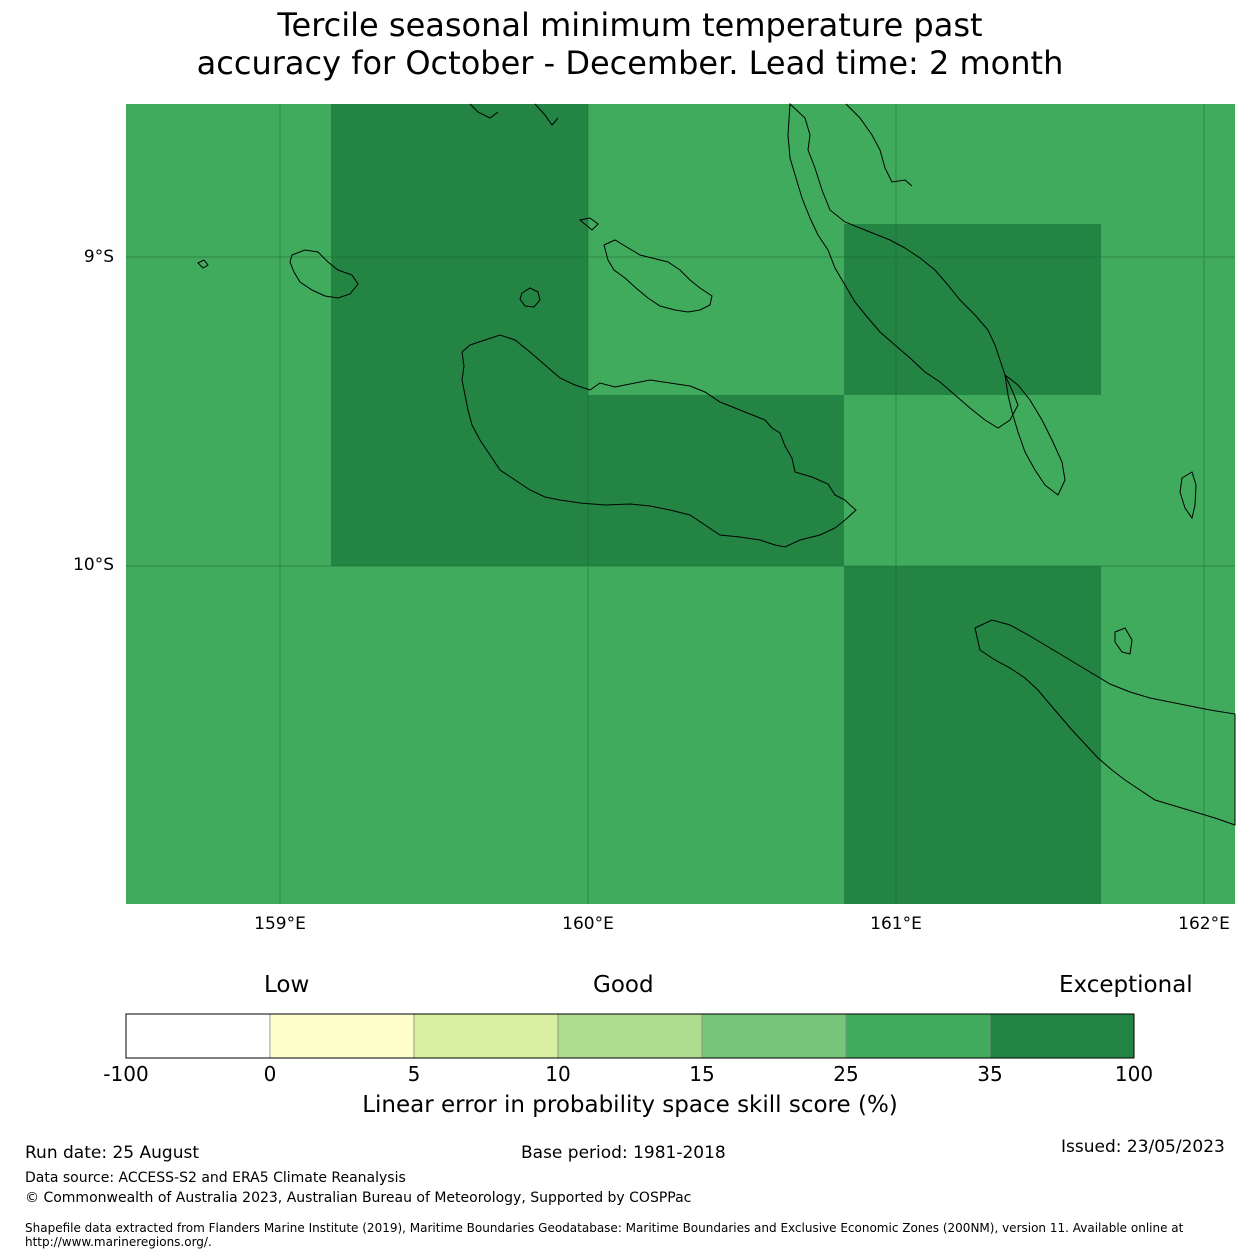  Describe the element at coordinates (270, 1074) in the screenshot. I see `colorbar-tick: 0` at that location.